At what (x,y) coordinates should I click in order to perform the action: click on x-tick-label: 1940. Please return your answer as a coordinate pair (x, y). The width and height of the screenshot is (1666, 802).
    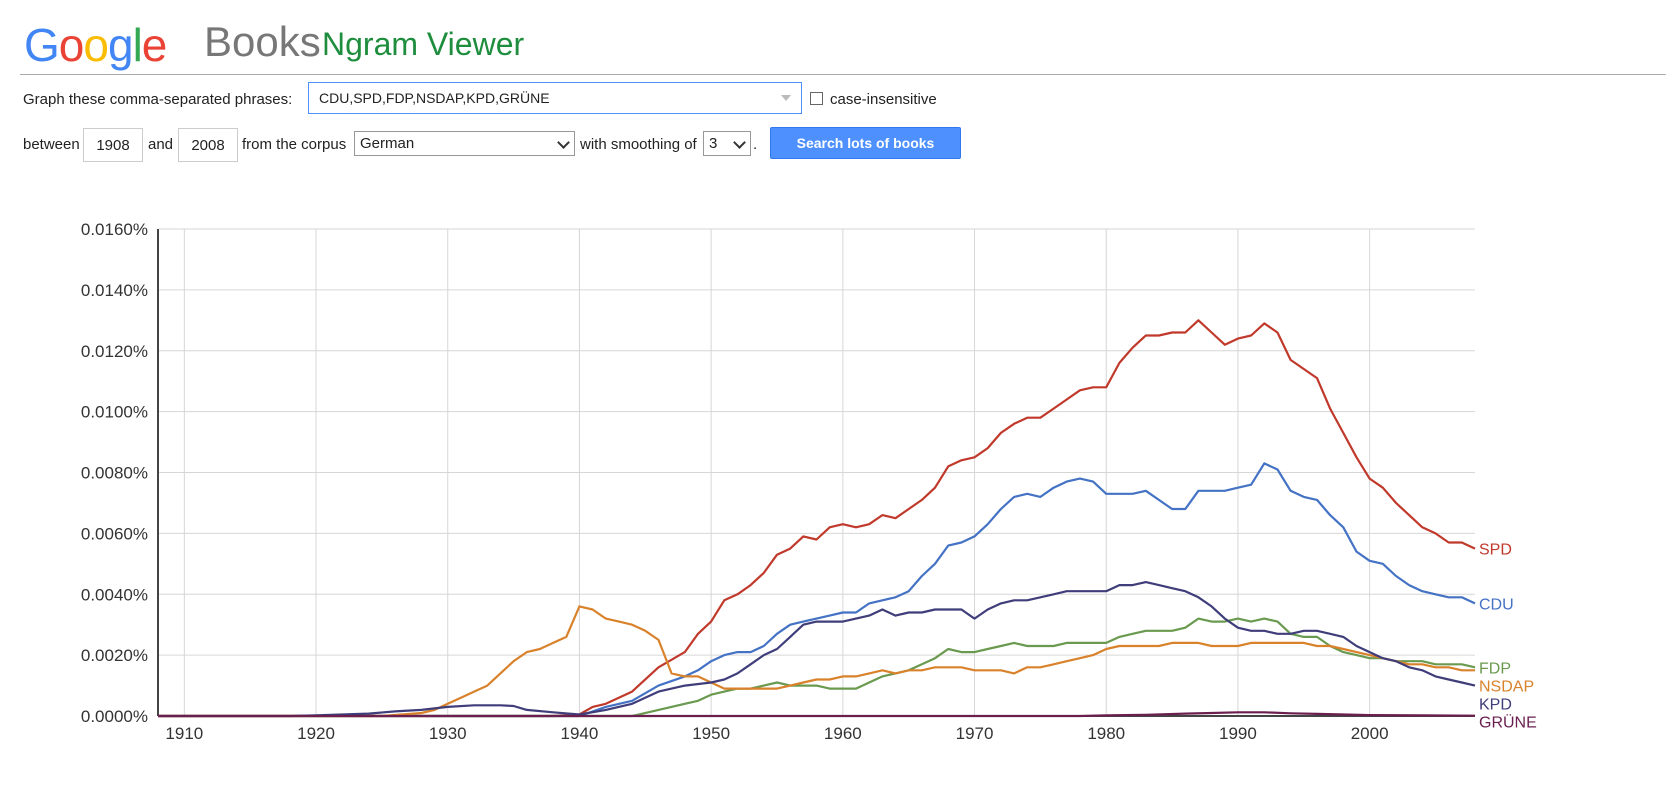
    Looking at the image, I should click on (580, 733).